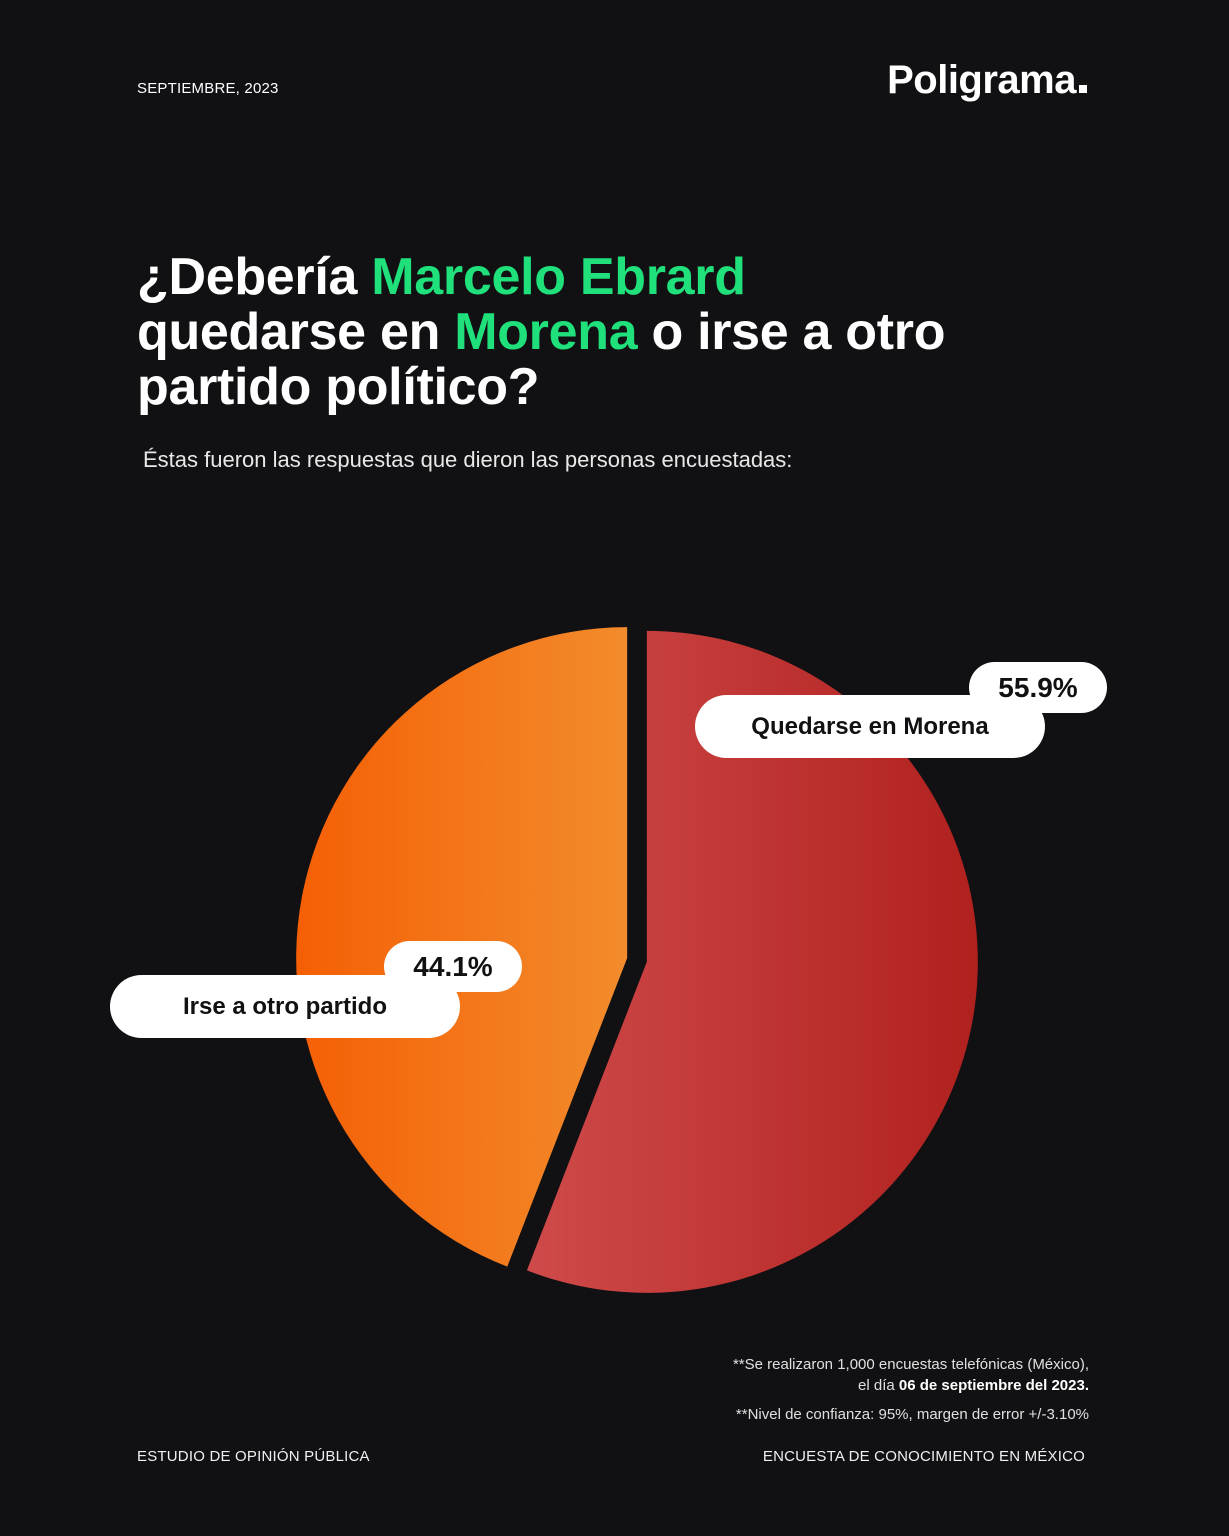 This screenshot has width=1229, height=1536. Describe the element at coordinates (296, 332) in the screenshot. I see `title-part-2: quedarse en` at that location.